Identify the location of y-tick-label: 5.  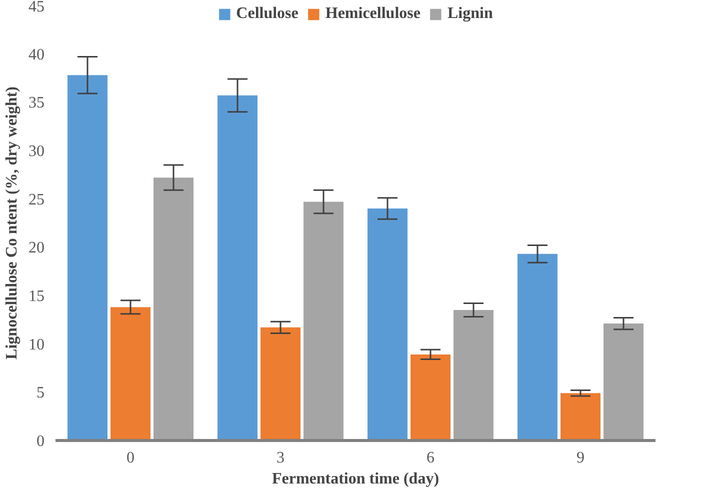
(40, 393).